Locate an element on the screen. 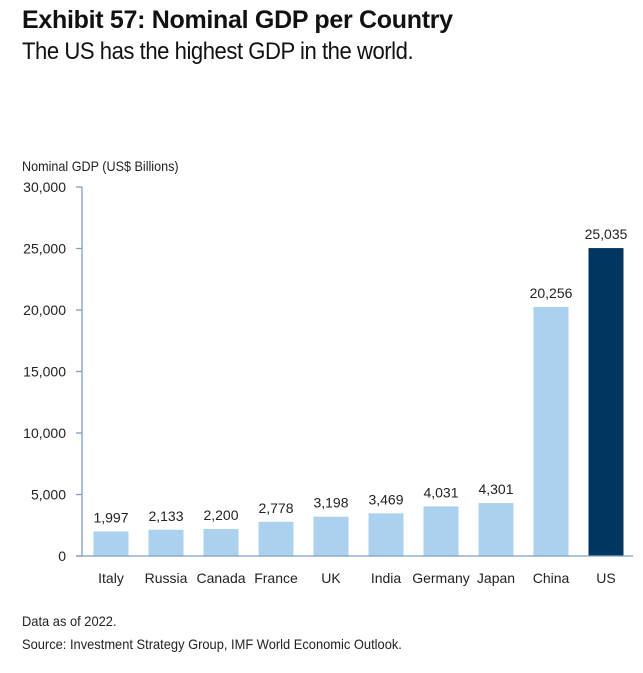 This screenshot has width=643, height=673. bar-japan is located at coordinates (496, 529).